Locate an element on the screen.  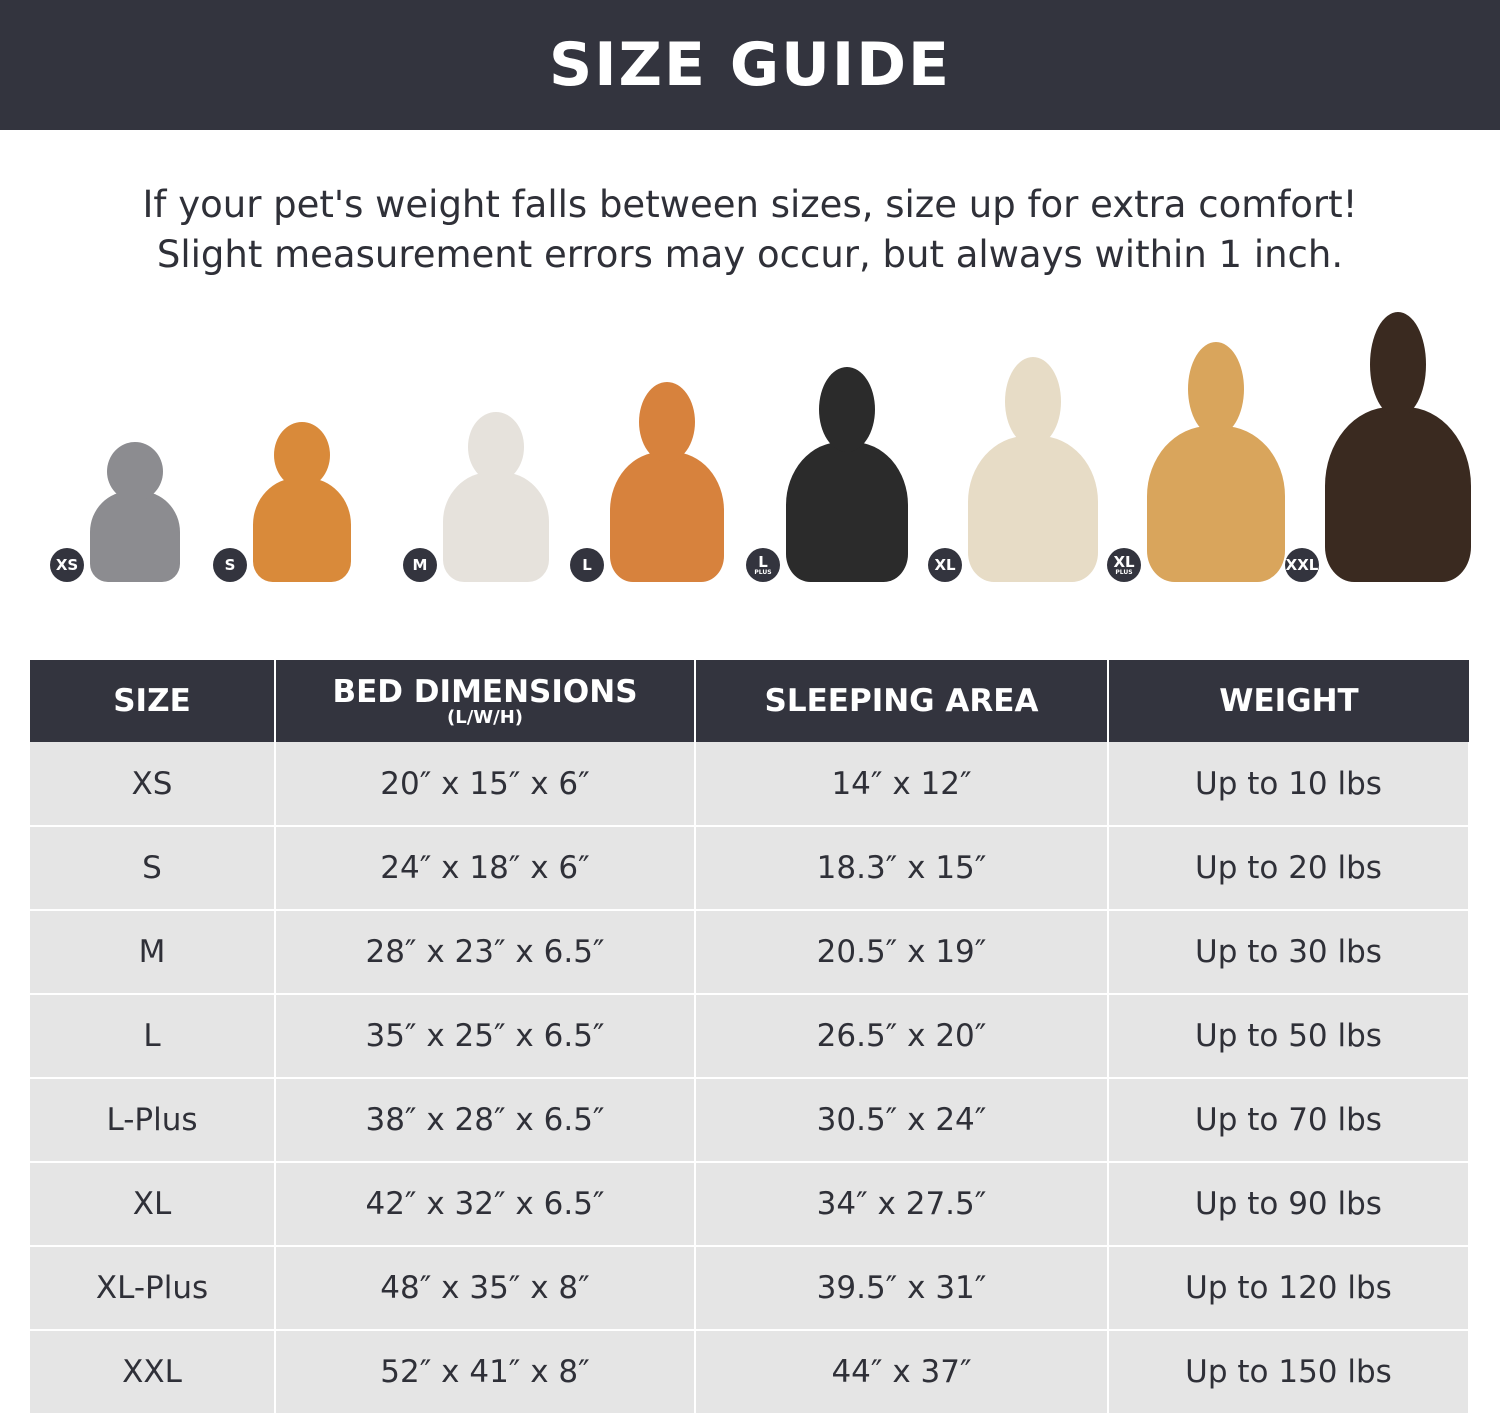
cell-weight: Up to 10 lbs is located at coordinates (1288, 784).